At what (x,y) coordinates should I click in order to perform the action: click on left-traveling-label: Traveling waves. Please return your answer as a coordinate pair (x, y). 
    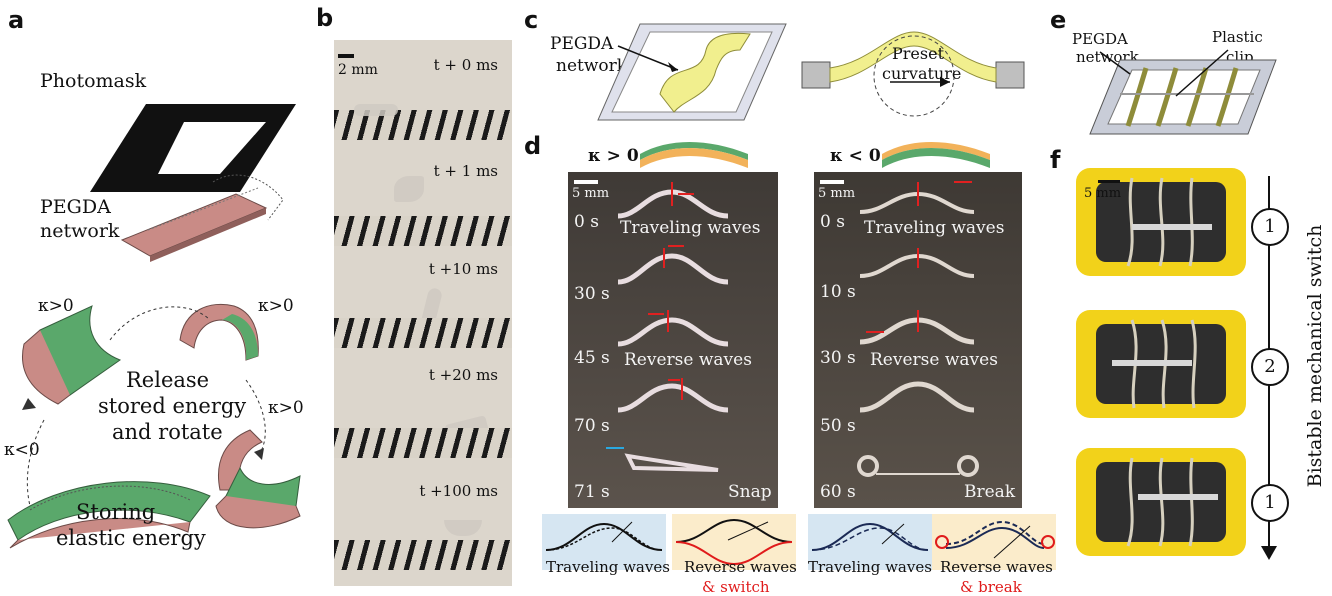
    Looking at the image, I should click on (690, 228).